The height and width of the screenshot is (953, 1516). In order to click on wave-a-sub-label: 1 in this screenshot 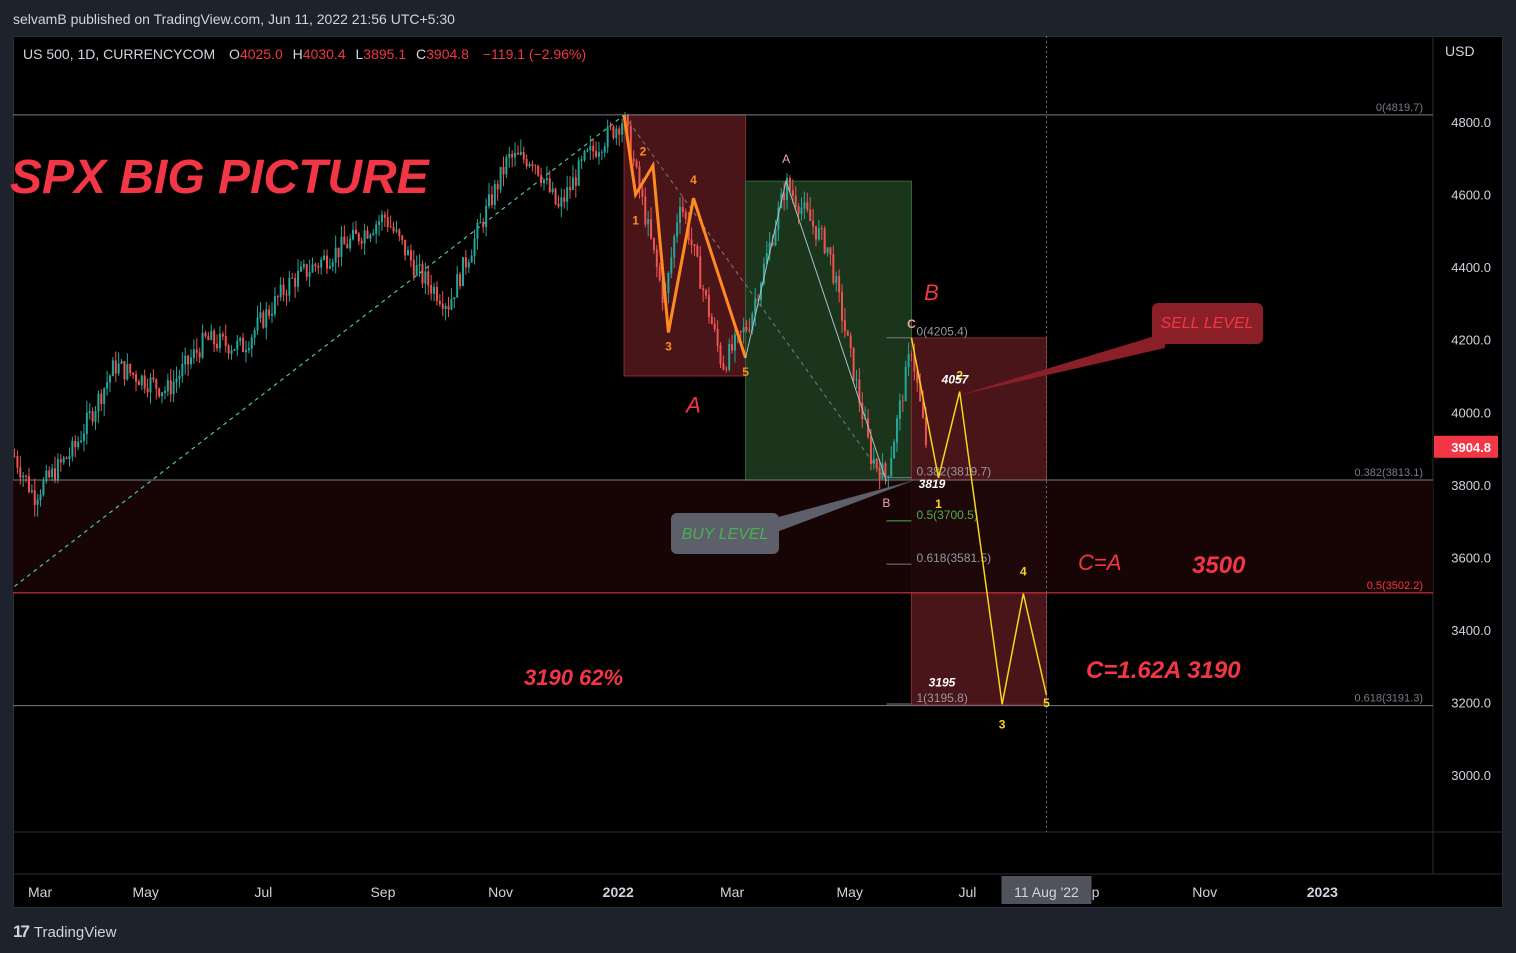, I will do `click(635, 221)`.